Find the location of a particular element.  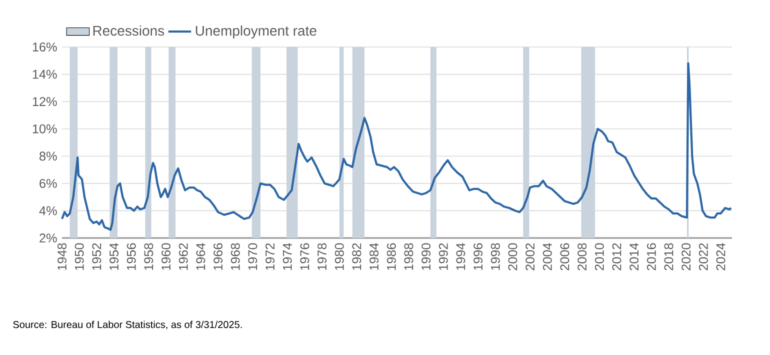

x-tick-label: 2006 is located at coordinates (565, 256).